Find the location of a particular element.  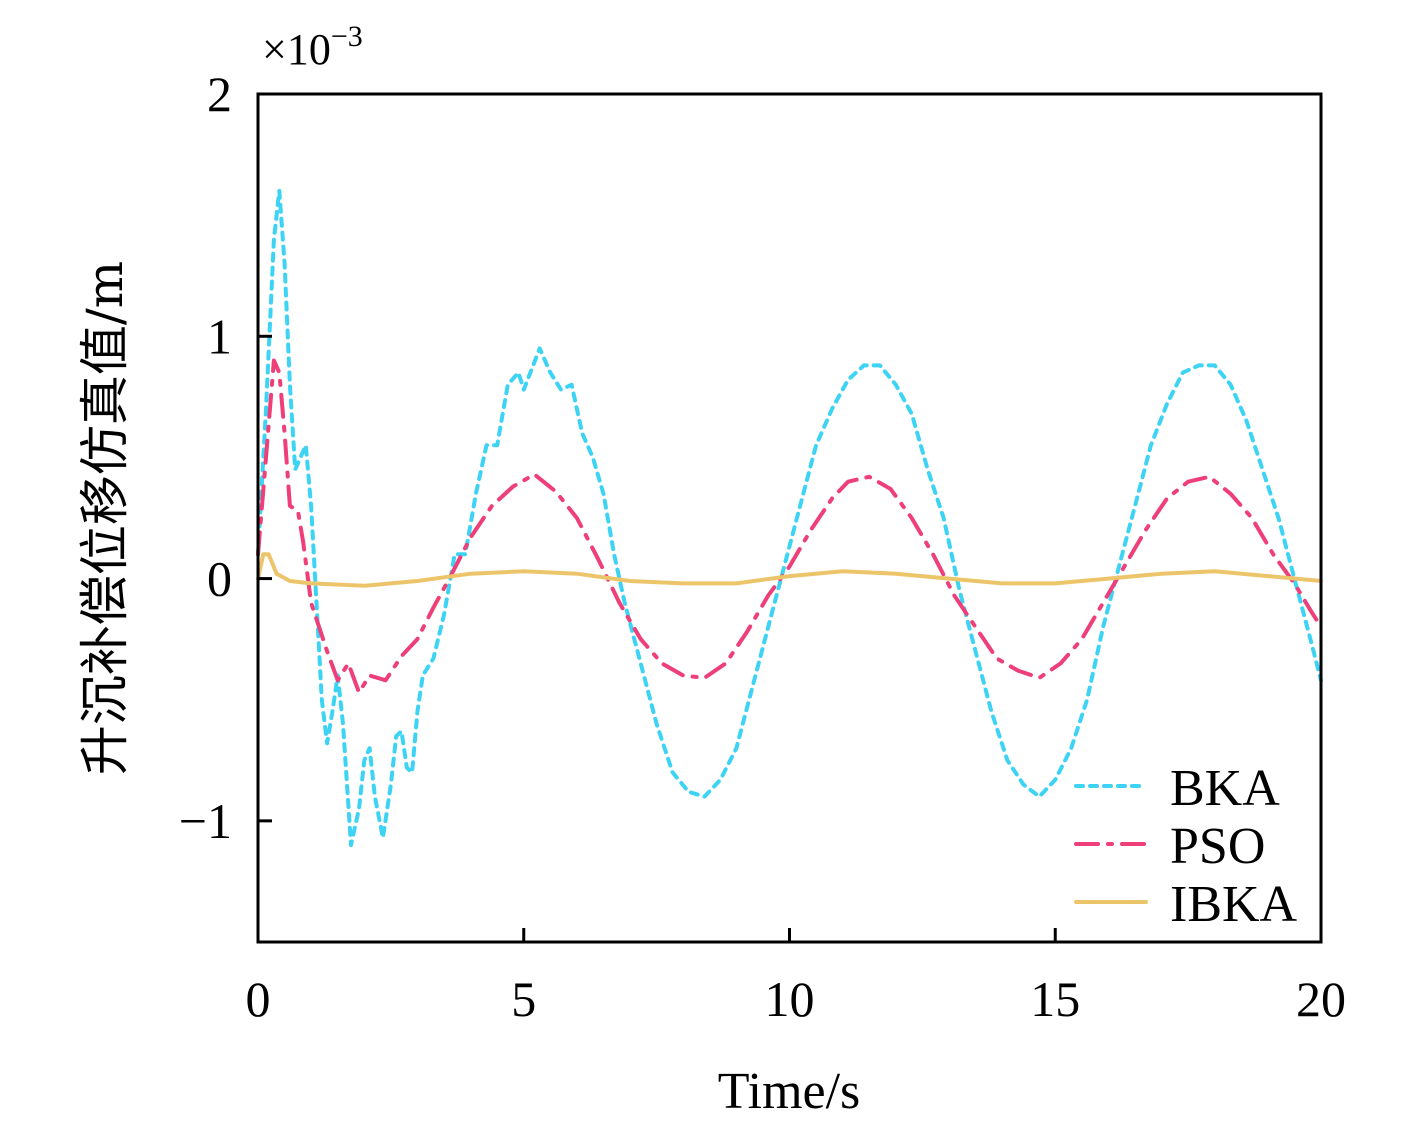

x-tick-label: 5 is located at coordinates (523, 999).